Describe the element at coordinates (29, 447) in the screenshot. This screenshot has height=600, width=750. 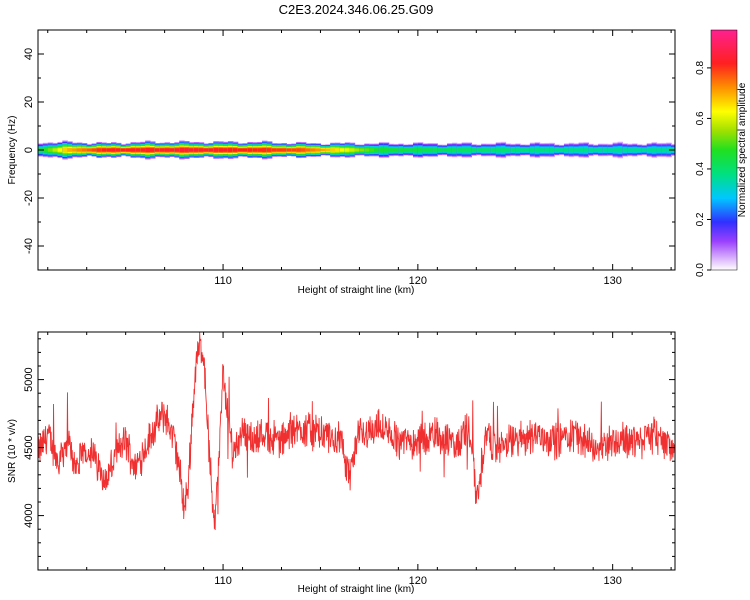
I see `snr-ytick-label: 4500` at that location.